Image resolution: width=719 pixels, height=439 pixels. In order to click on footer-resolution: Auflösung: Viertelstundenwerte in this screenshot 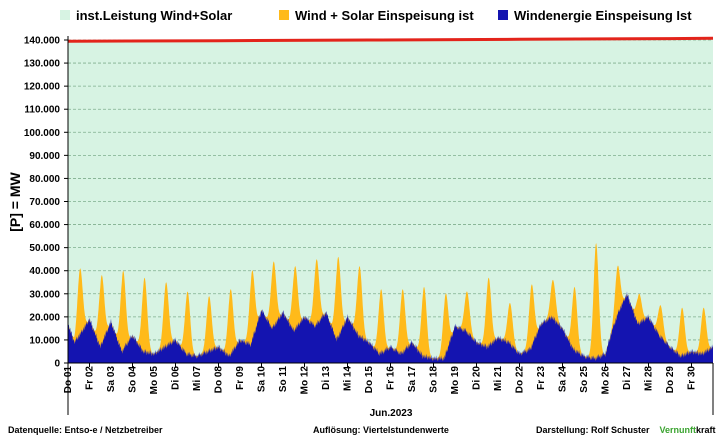, I will do `click(381, 430)`.